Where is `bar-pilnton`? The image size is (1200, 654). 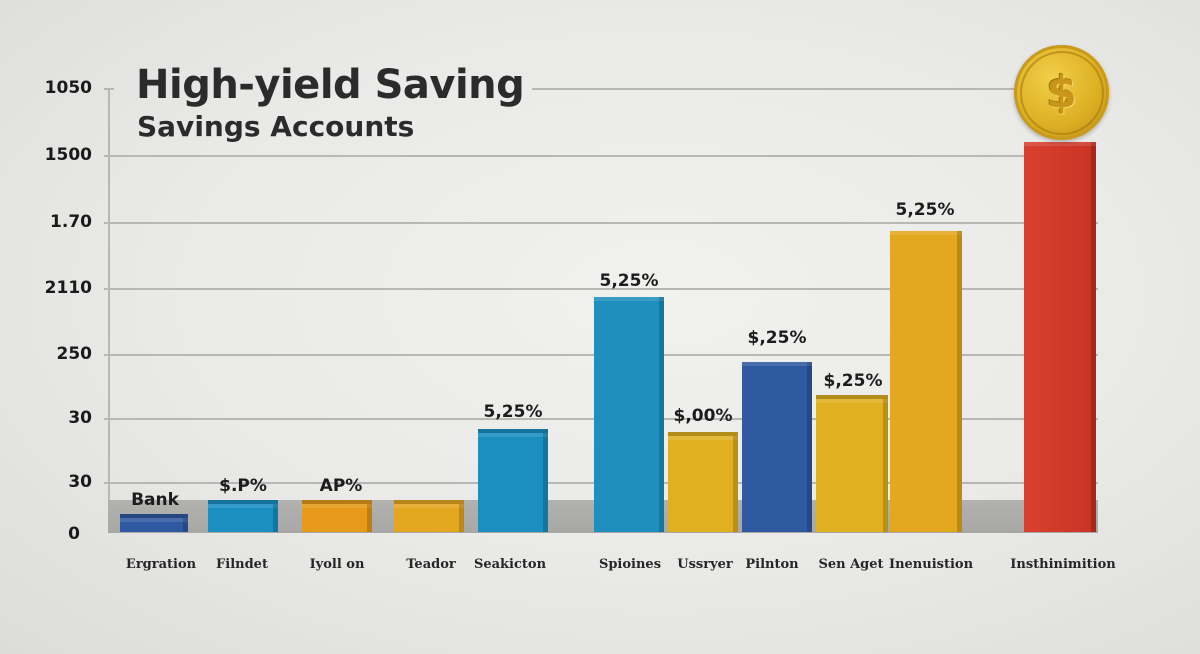
bar-pilnton is located at coordinates (777, 447).